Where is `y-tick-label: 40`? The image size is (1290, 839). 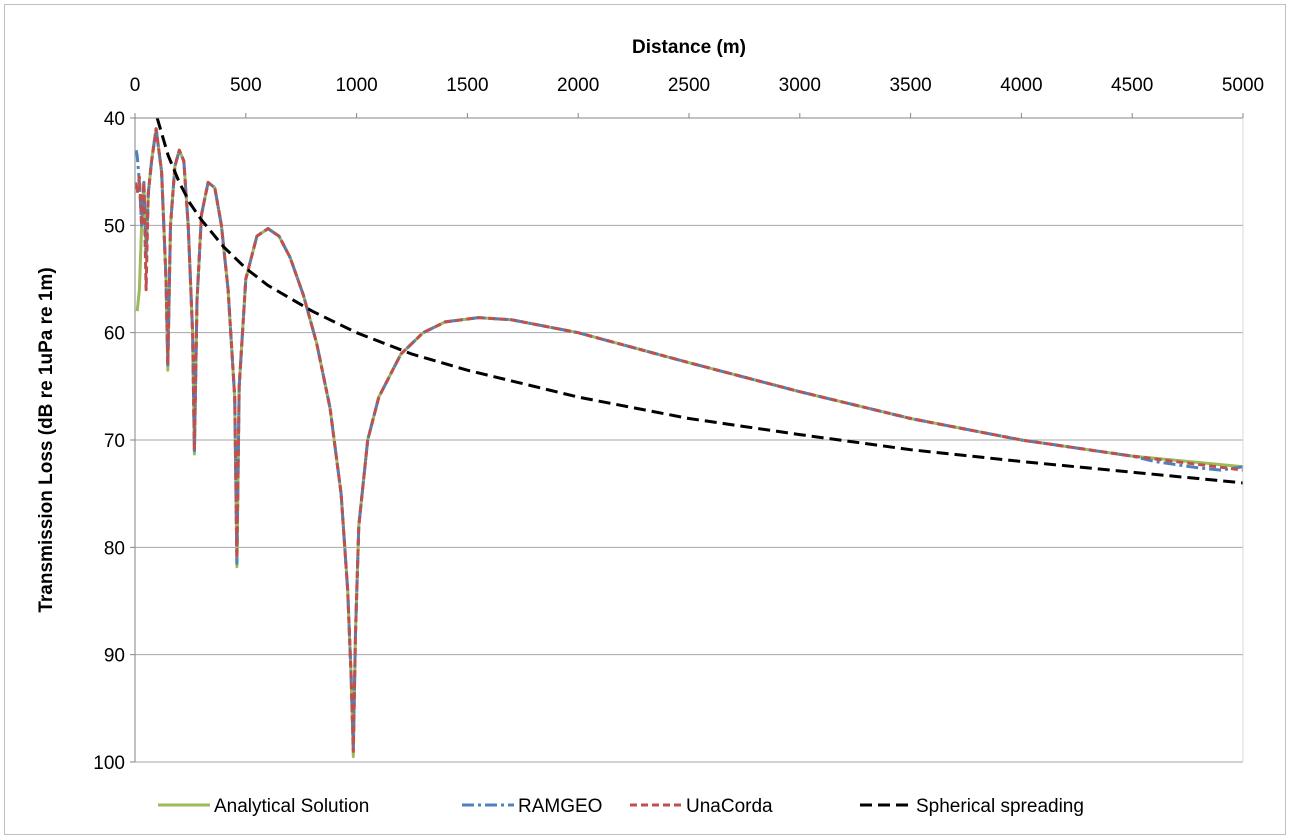 y-tick-label: 40 is located at coordinates (114, 119).